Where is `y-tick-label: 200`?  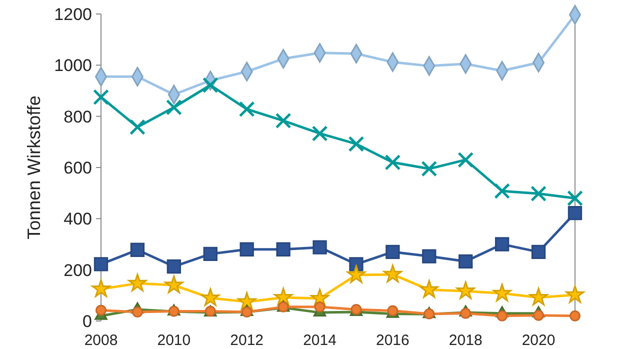 y-tick-label: 200 is located at coordinates (78, 270).